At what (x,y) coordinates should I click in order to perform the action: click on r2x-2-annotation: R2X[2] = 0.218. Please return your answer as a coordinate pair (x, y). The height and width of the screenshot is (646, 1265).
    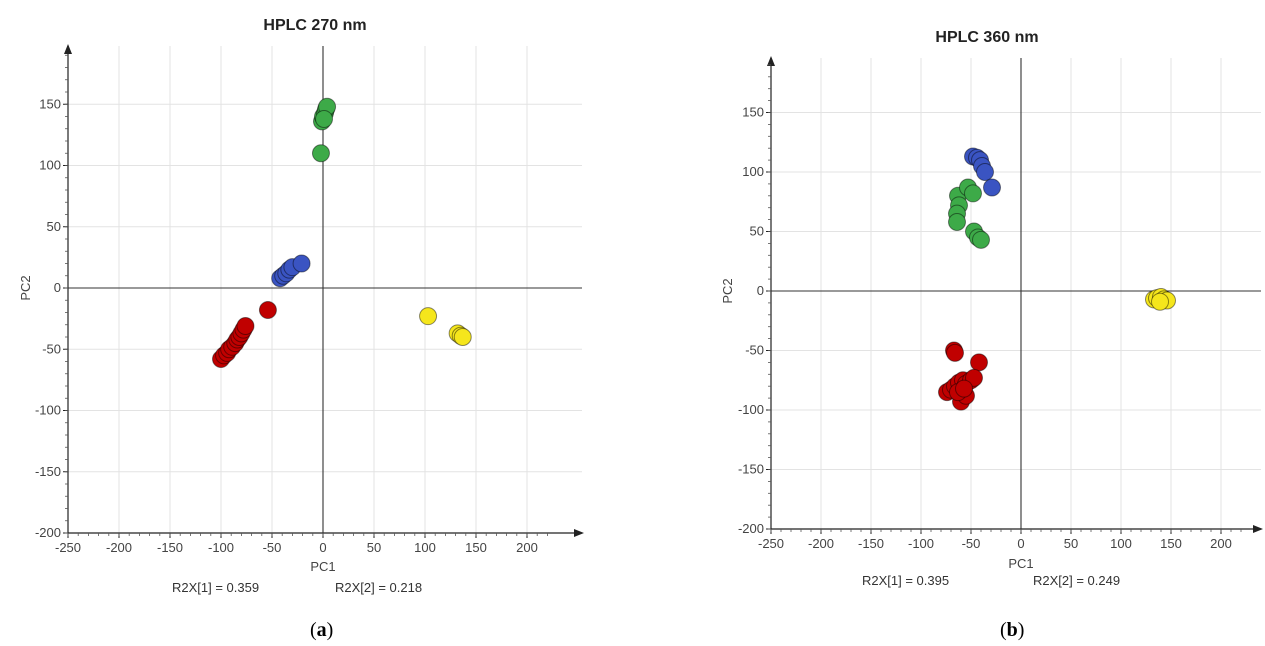
    Looking at the image, I should click on (378, 587).